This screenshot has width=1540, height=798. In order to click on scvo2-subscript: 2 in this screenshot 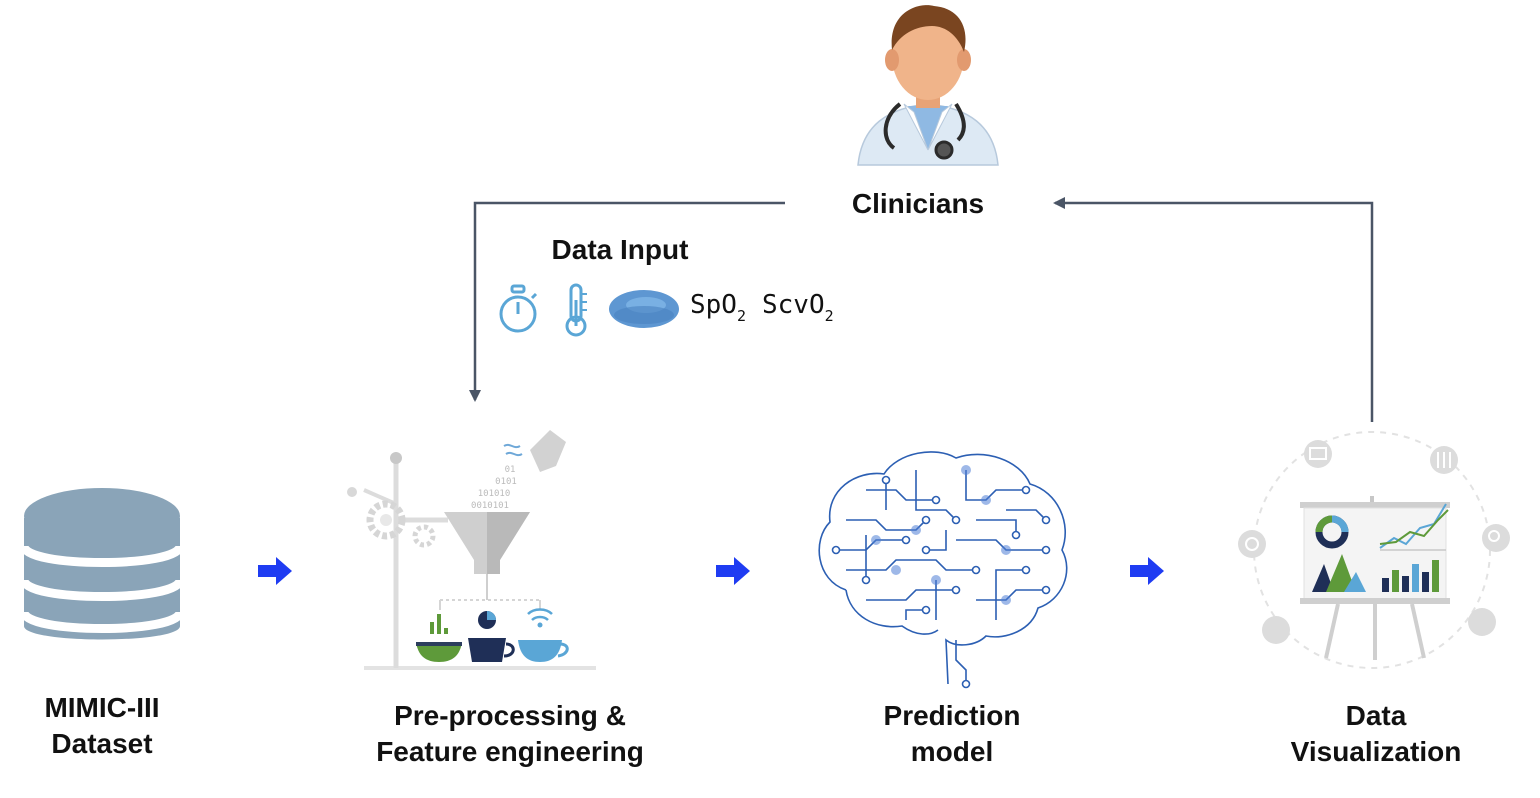, I will do `click(829, 316)`.